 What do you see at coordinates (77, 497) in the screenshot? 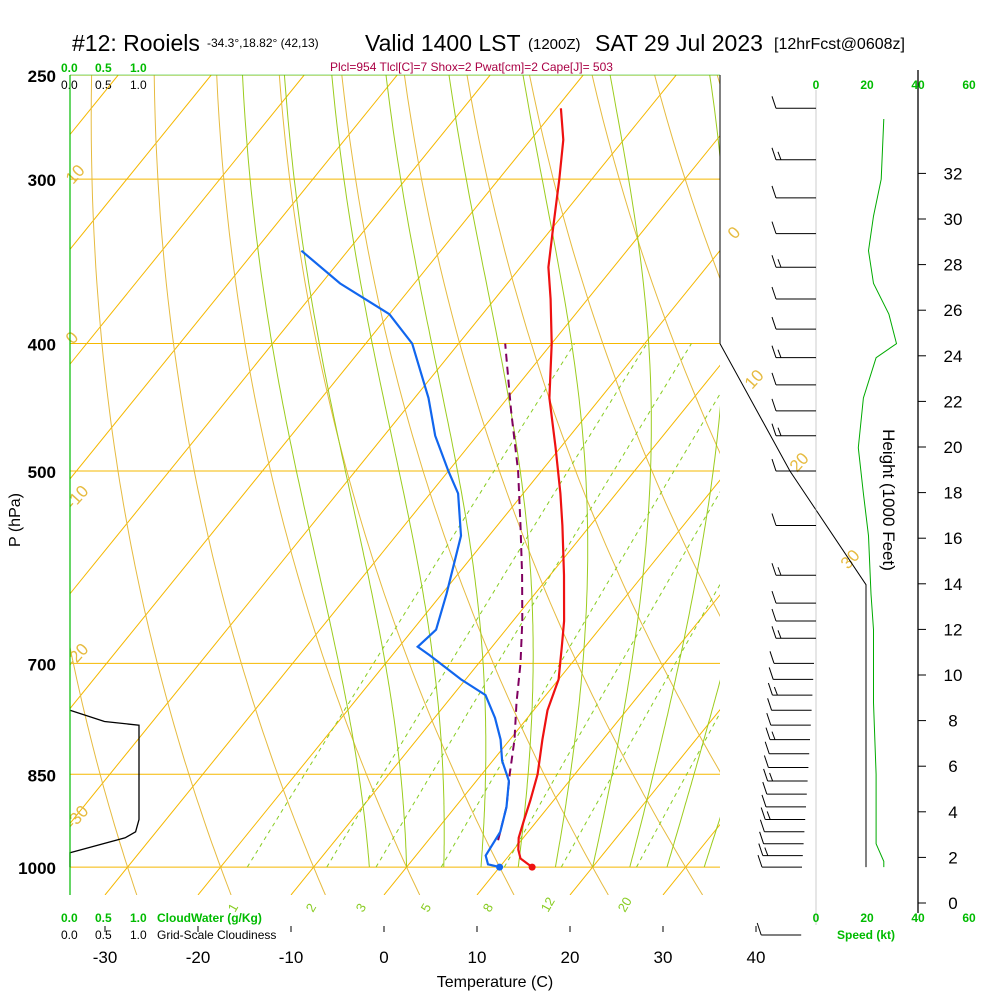
I see `dry-adiabat-label: -10` at bounding box center [77, 497].